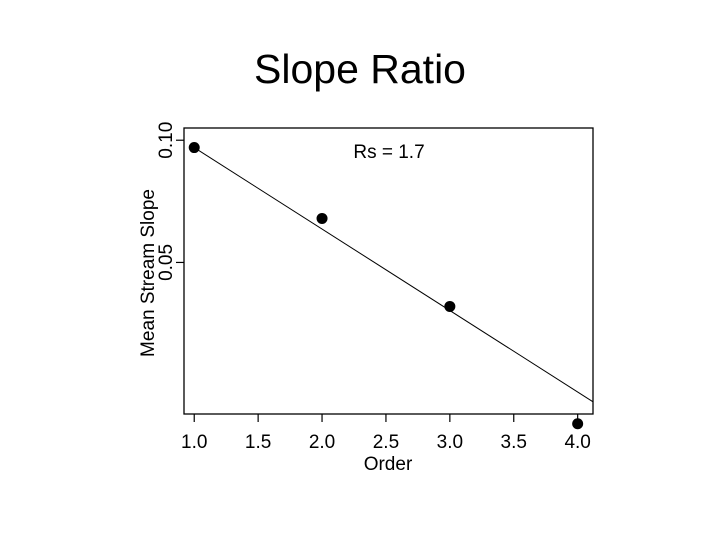 This screenshot has width=720, height=540. Describe the element at coordinates (386, 442) in the screenshot. I see `x-tick-label: 2.5` at that location.